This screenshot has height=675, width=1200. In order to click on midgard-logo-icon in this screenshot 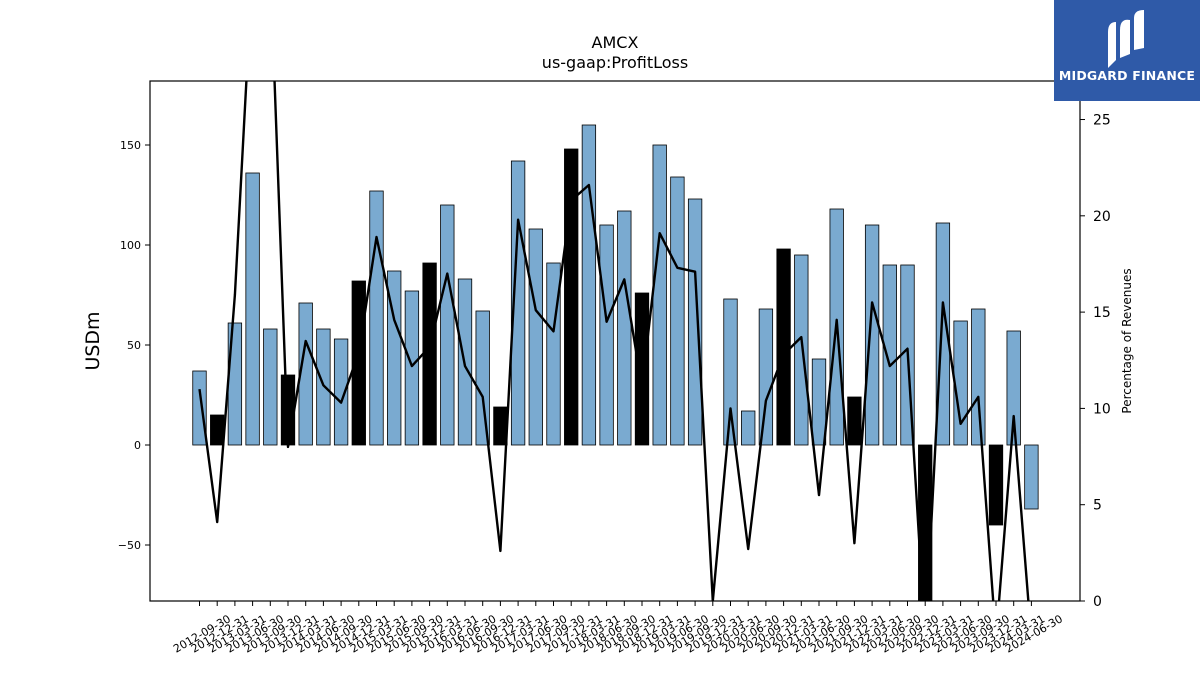, I will do `click(1126, 39)`.